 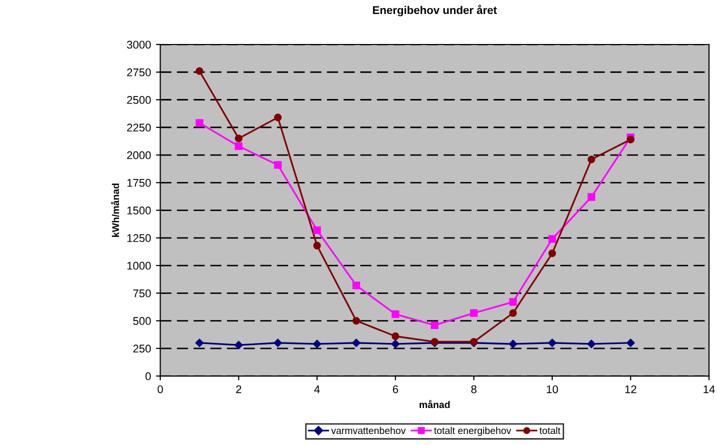 I want to click on legend-label: totalt energibehov, so click(x=473, y=431).